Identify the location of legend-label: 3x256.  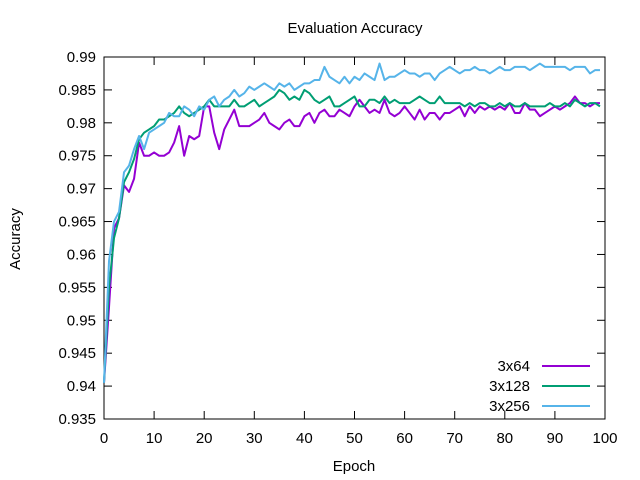
(509, 406).